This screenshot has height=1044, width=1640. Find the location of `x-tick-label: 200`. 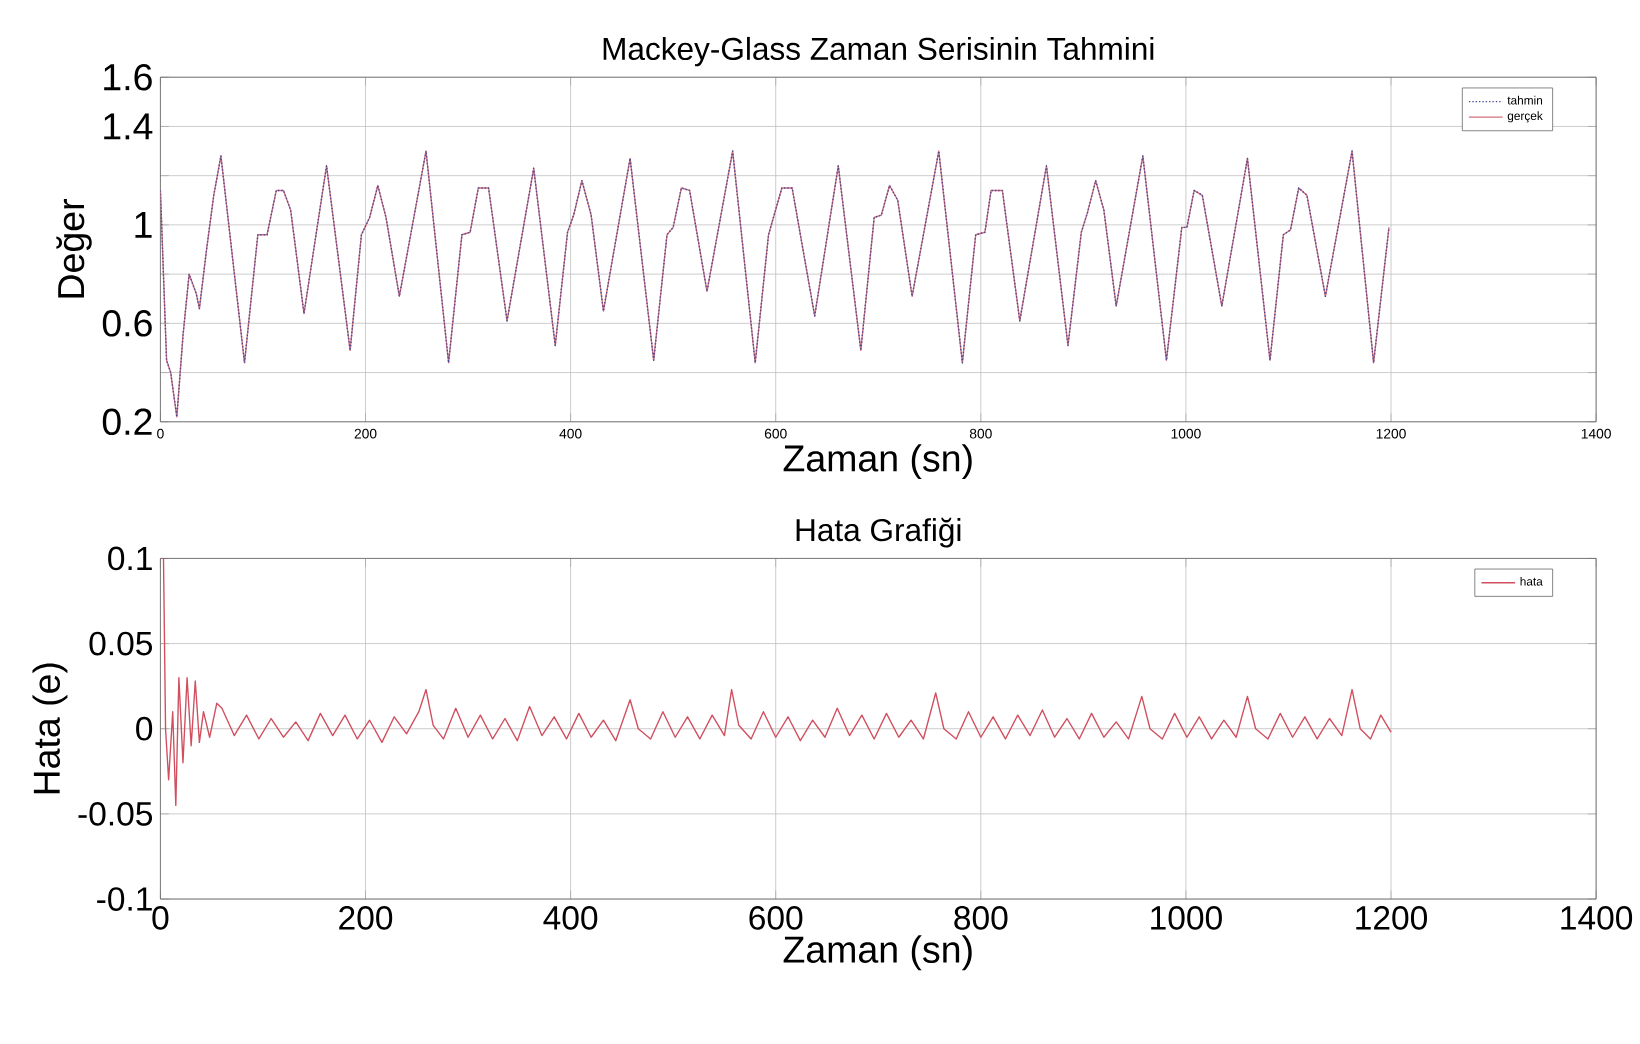

x-tick-label: 200 is located at coordinates (366, 918).